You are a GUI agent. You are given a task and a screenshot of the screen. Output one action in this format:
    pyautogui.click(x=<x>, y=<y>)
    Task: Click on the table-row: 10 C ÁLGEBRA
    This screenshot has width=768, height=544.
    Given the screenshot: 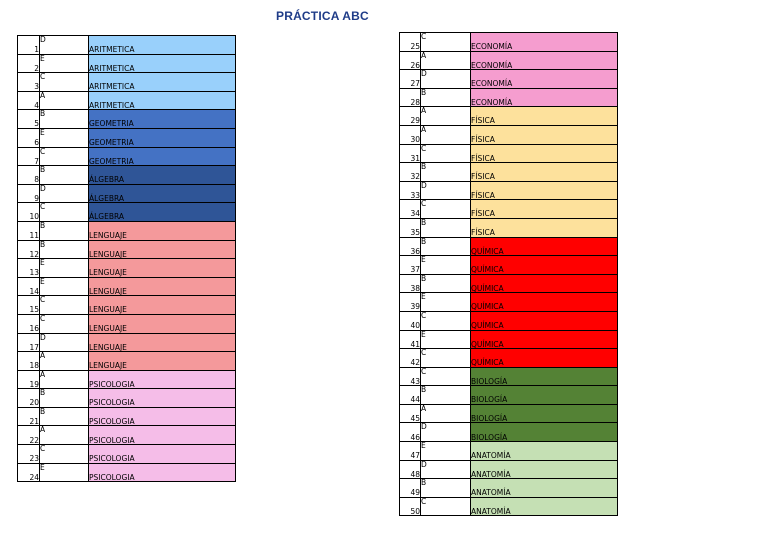 What is the action you would take?
    pyautogui.click(x=126, y=212)
    